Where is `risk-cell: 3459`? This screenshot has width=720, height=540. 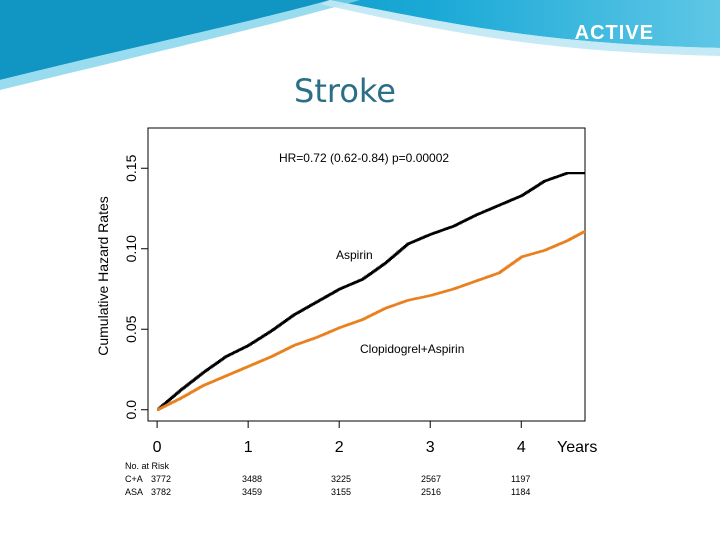
risk-cell: 3459 is located at coordinates (252, 492).